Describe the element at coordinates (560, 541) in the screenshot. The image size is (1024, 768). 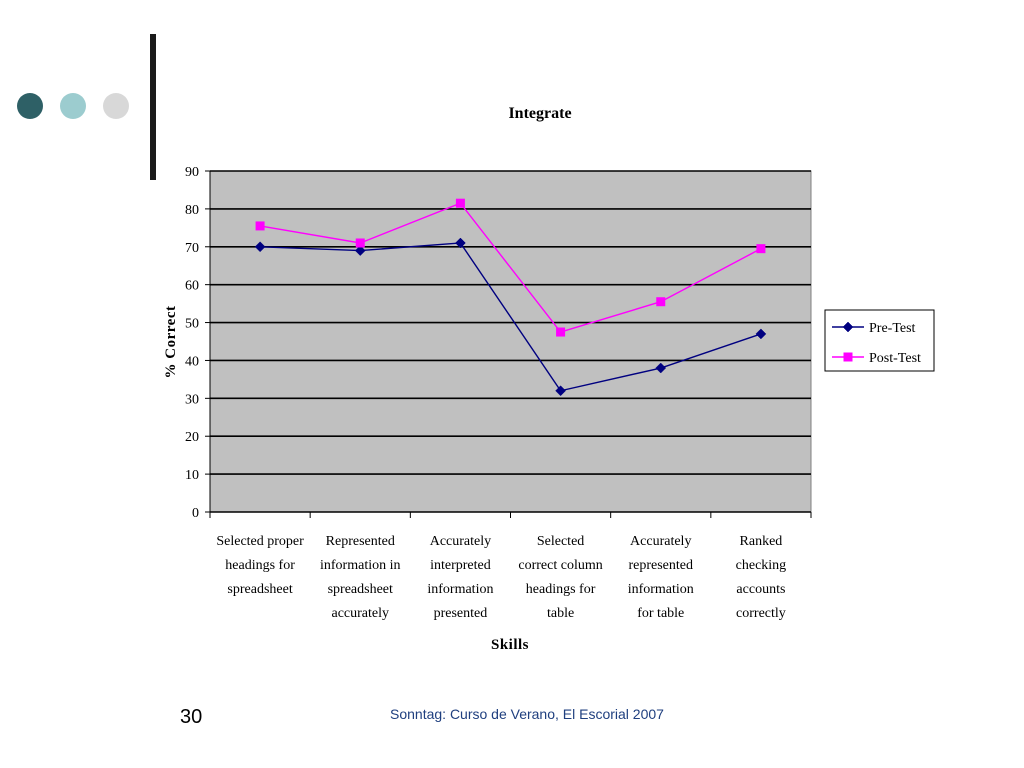
I see `x-category-label: Selected` at that location.